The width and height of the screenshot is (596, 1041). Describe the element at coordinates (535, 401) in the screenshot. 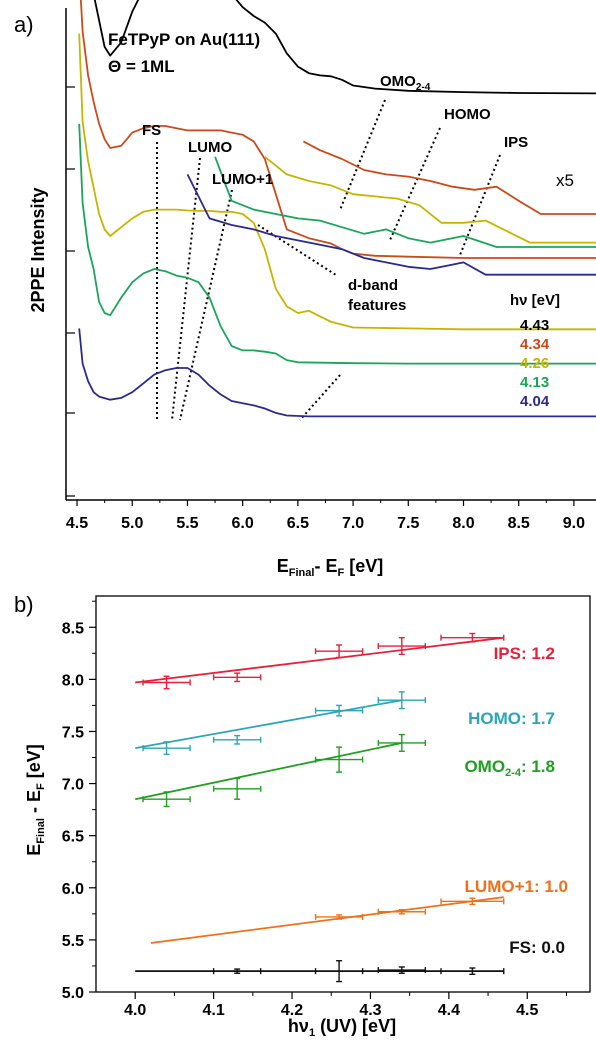

I see `legend-item-4.04: 4.04` at that location.